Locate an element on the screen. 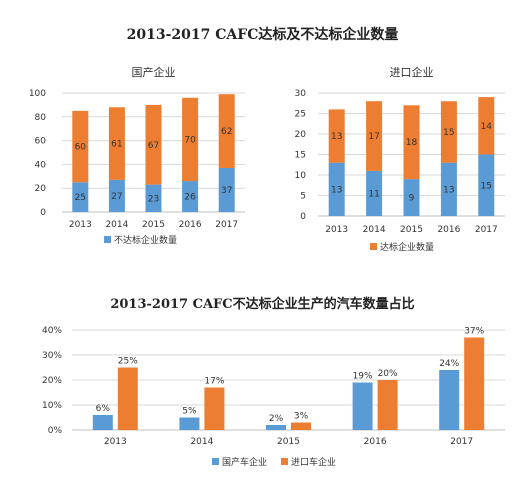 The image size is (525, 479). share-y-tick-label: 40% is located at coordinates (52, 331).